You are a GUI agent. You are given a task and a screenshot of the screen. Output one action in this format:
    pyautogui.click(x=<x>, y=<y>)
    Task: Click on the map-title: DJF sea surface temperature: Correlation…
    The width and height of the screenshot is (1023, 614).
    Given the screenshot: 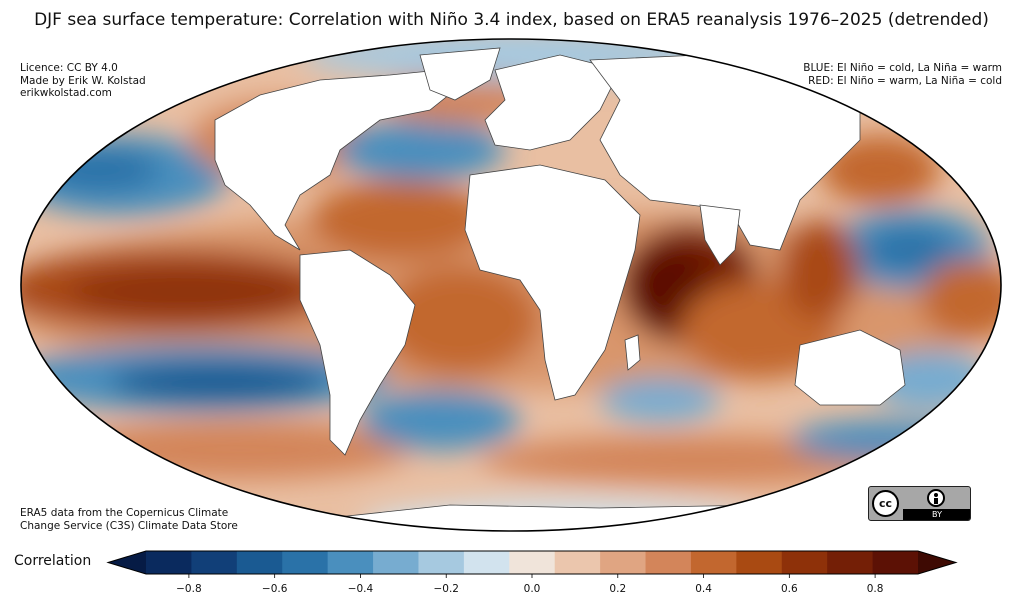 What is the action you would take?
    pyautogui.click(x=511, y=20)
    